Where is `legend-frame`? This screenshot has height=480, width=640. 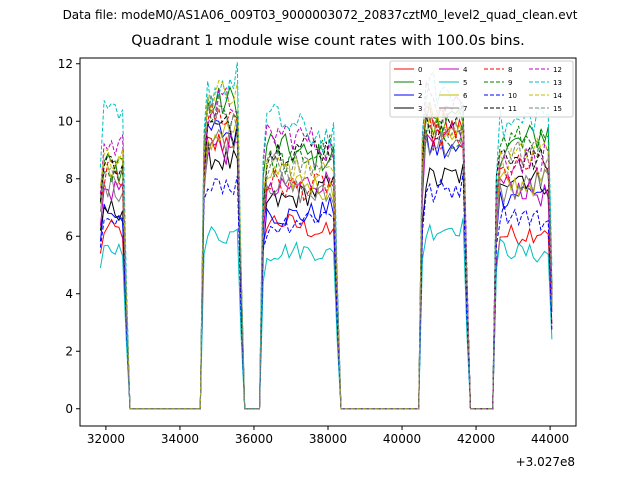 legend-frame is located at coordinates (481, 89).